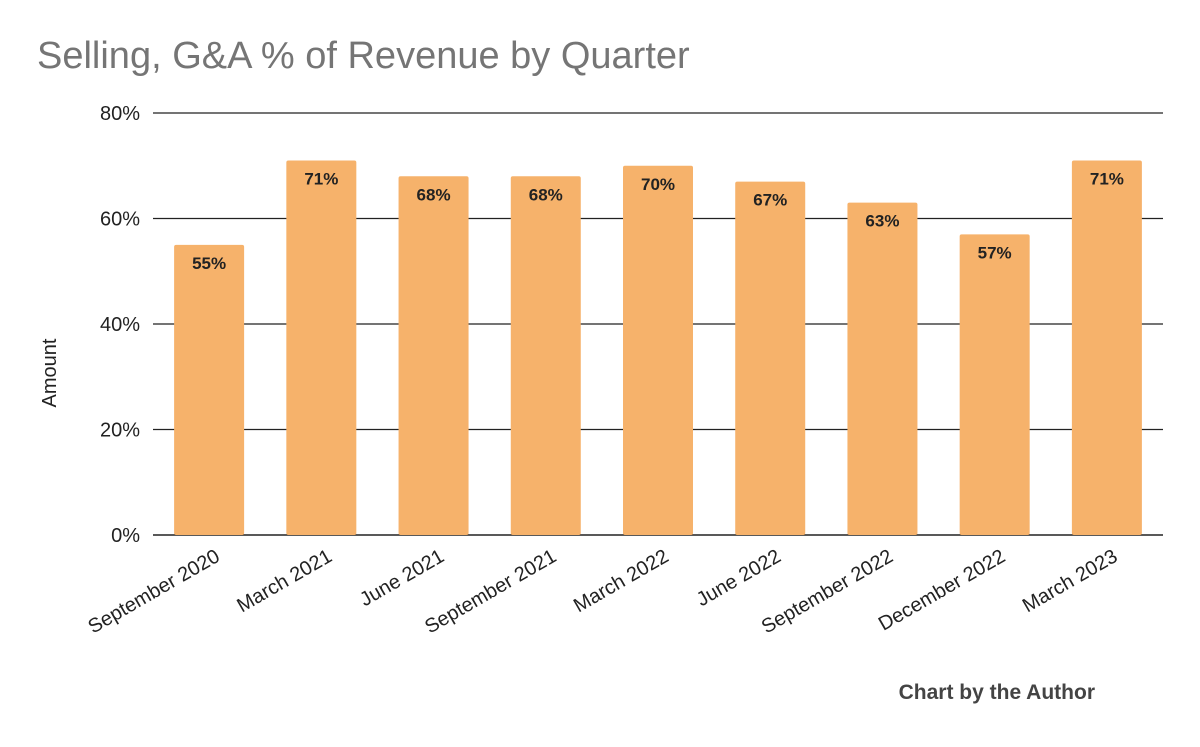 This screenshot has height=747, width=1200. Describe the element at coordinates (120, 220) in the screenshot. I see `y-tick-label: 60%` at that location.